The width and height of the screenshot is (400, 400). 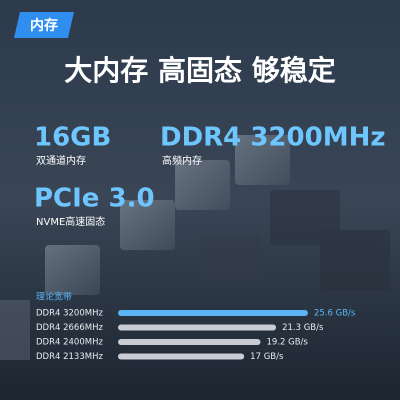 I want to click on category-label: DDR4 3200MHz, so click(x=69, y=314).